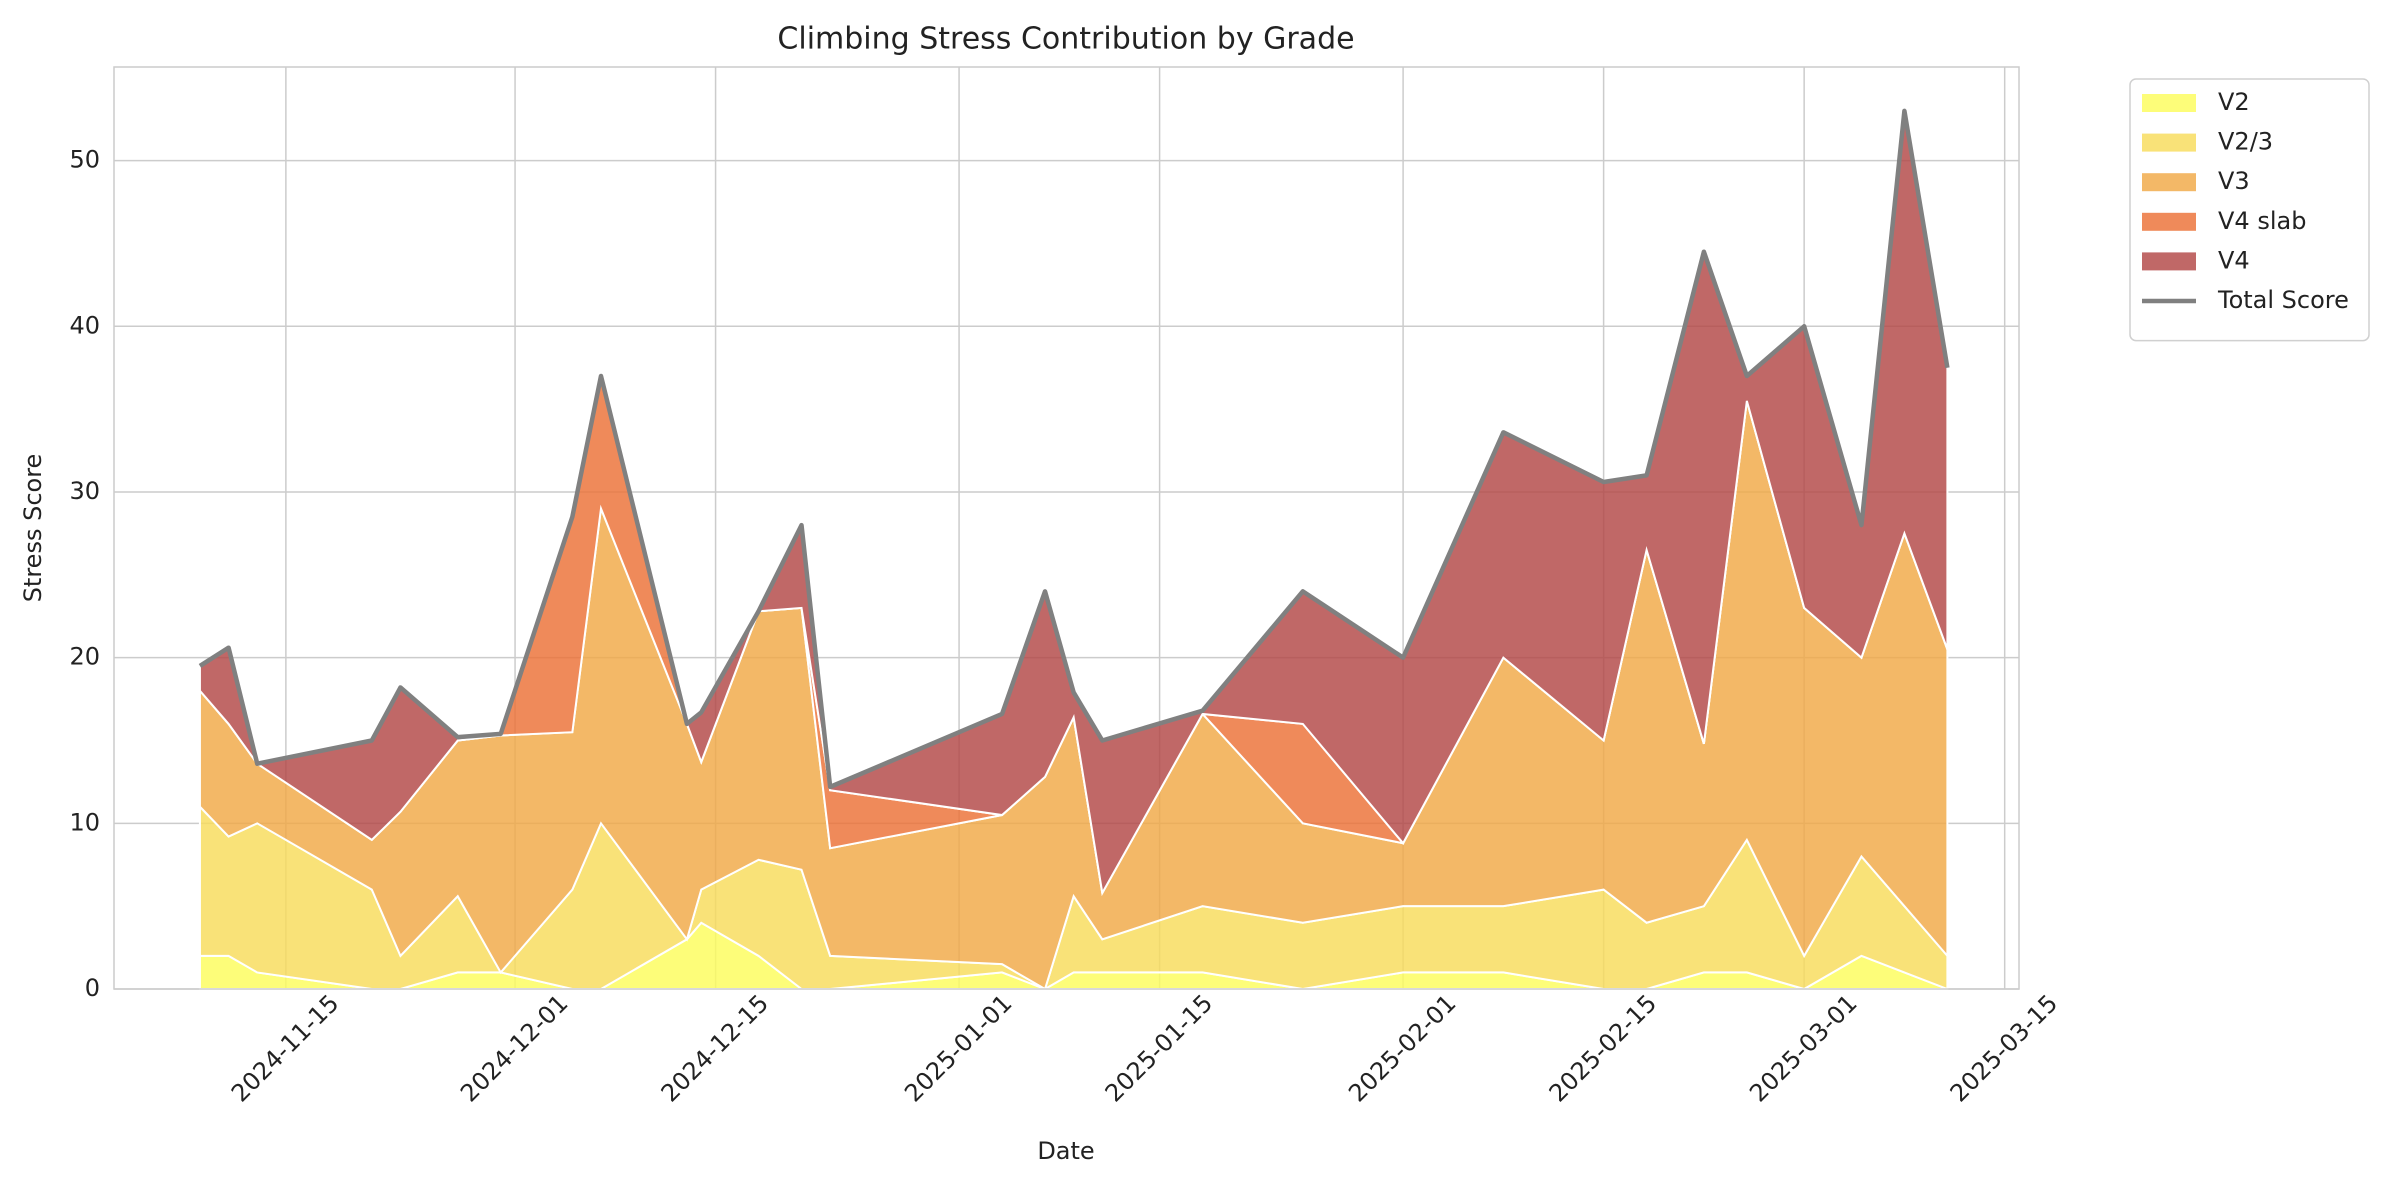  Describe the element at coordinates (84, 657) in the screenshot. I see `y-tick-label: 20` at that location.